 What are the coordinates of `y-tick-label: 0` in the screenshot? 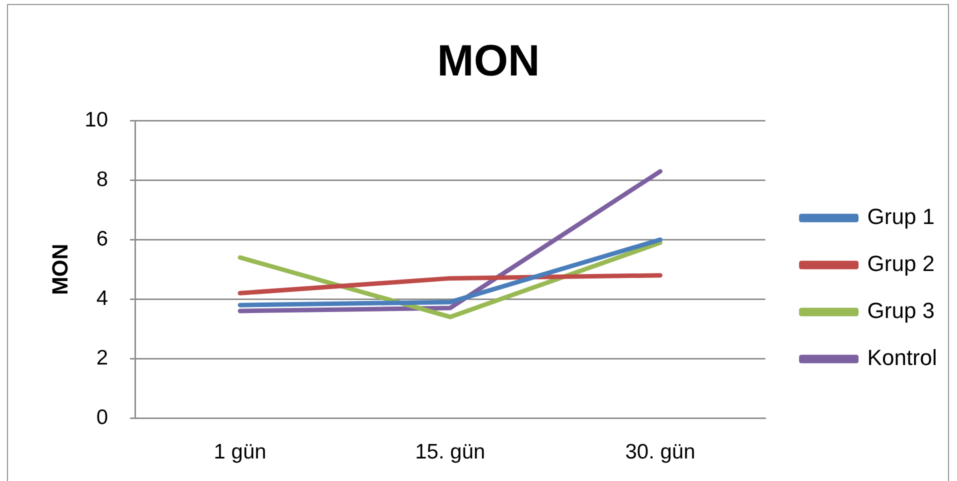 It's located at (102, 417).